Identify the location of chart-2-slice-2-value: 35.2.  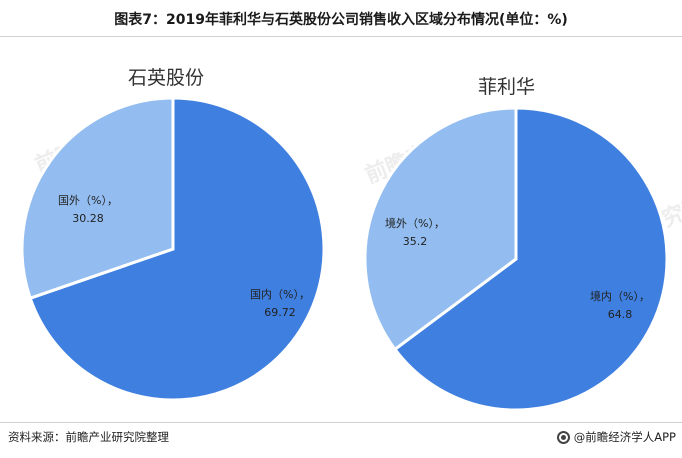
(415, 241).